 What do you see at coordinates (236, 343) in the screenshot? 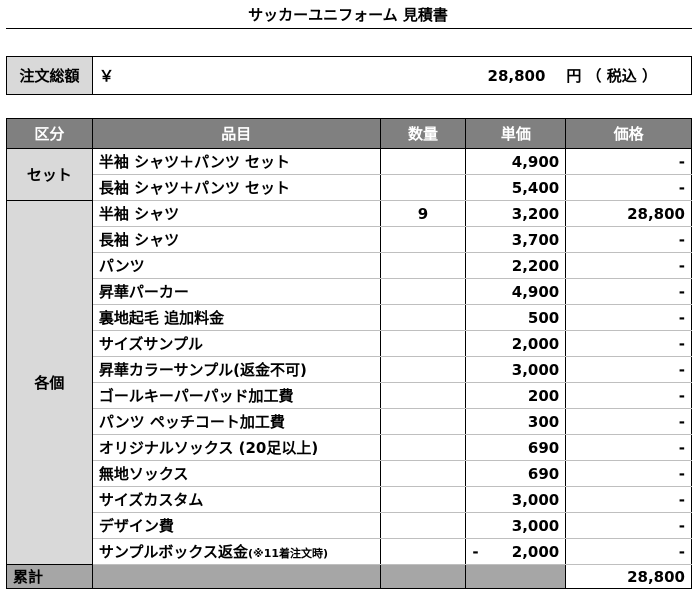
I see `item-name: サイズサンプル` at bounding box center [236, 343].